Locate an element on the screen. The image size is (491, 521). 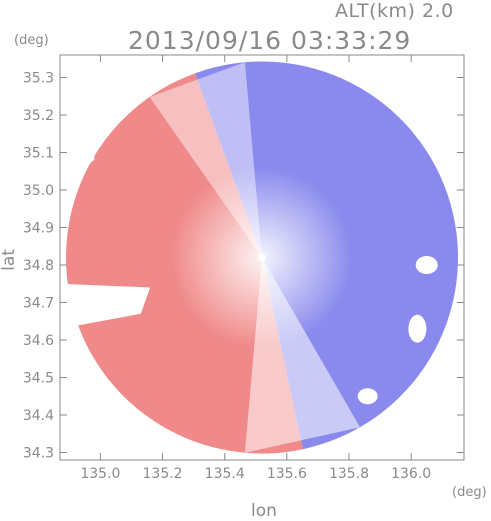
y-tick-label: 34.4 is located at coordinates (38, 416).